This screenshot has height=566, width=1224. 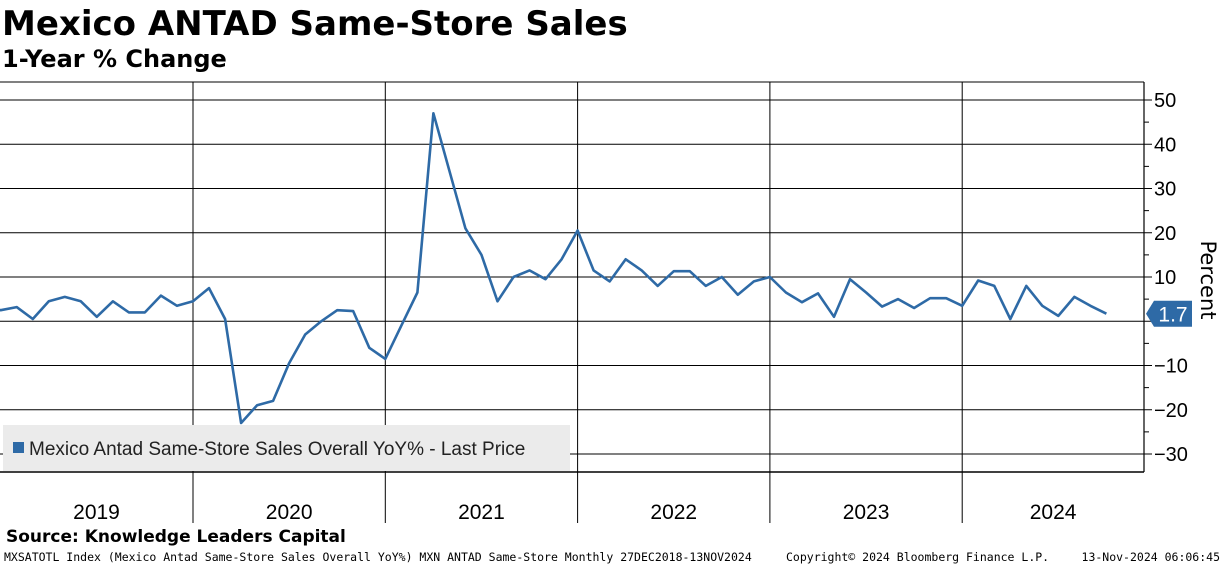 What do you see at coordinates (1165, 145) in the screenshot?
I see `y-tick-label: 40` at bounding box center [1165, 145].